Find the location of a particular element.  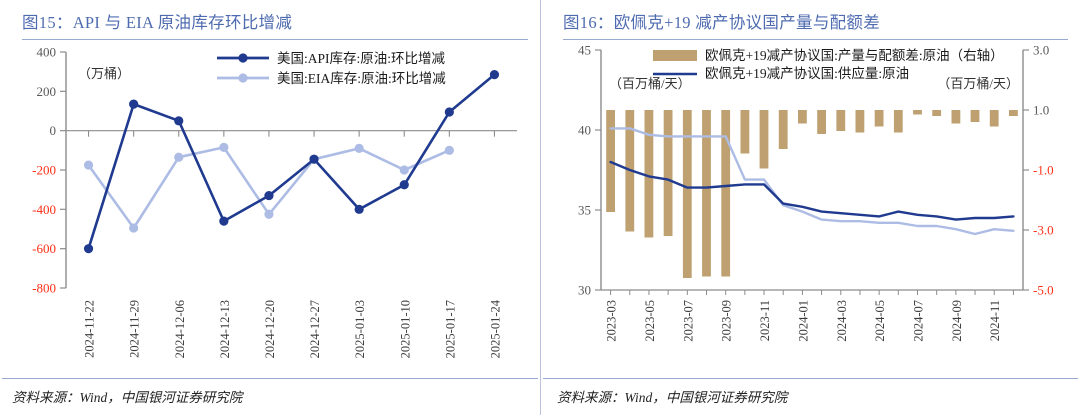

figure-16-source-rule is located at coordinates (810, 378).